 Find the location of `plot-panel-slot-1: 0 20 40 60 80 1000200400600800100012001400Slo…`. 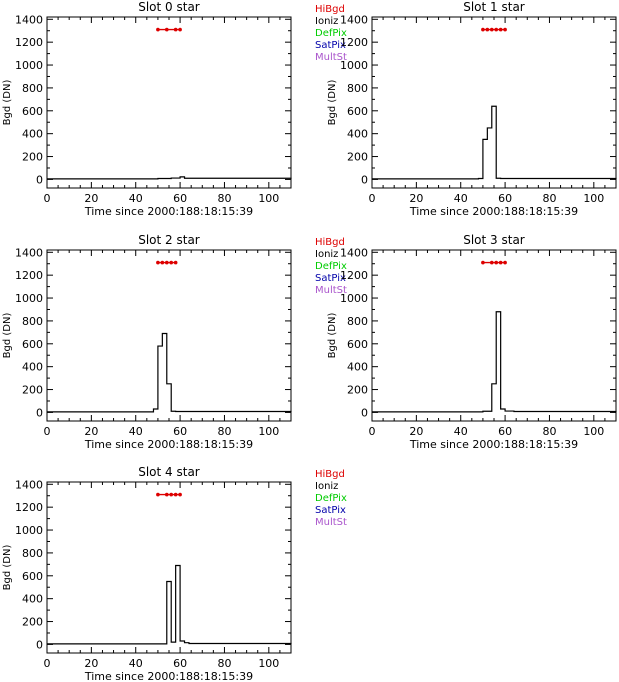

plot-panel-slot-1: 0 20 40 60 80 1000200400600800100012001400Slo… is located at coordinates (472, 109).